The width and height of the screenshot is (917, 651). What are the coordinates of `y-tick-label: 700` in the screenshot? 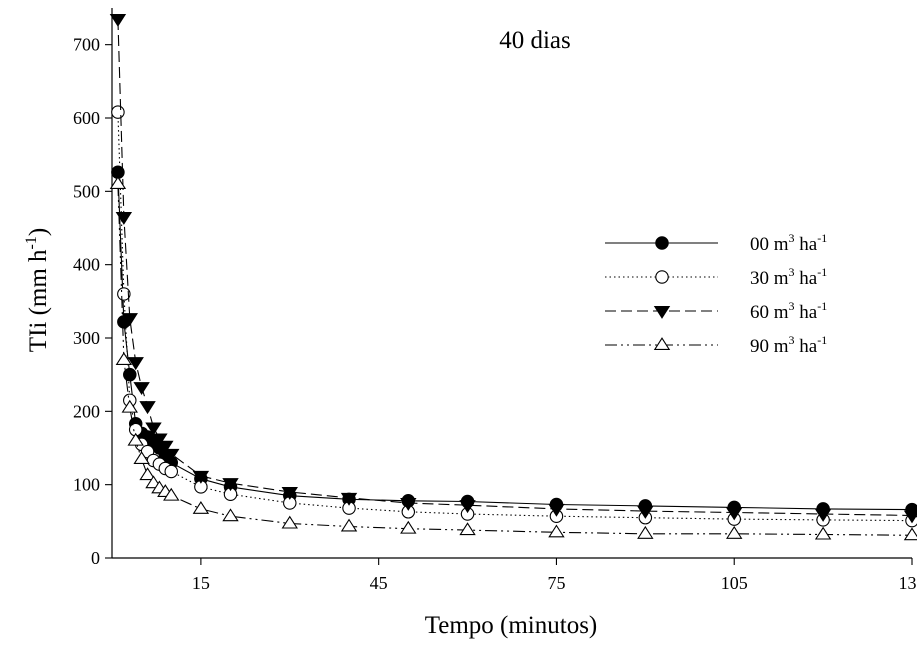 It's located at (86, 45).